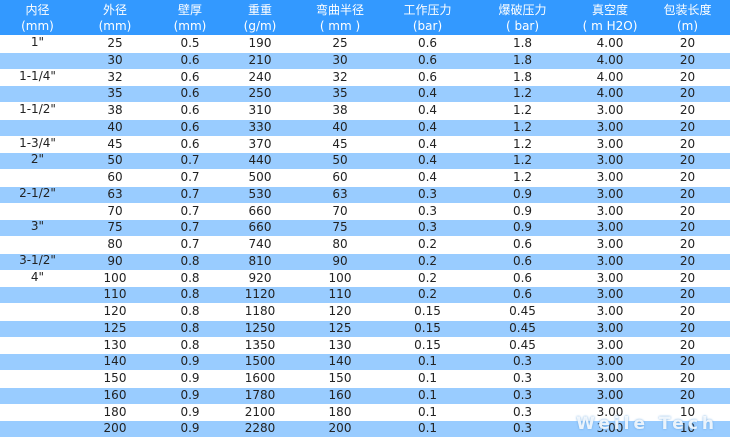 This screenshot has height=439, width=730. I want to click on table-row: 1-1/2" 38 0.6 310 38 0.4 1.2 3.00 20, so click(365, 111).